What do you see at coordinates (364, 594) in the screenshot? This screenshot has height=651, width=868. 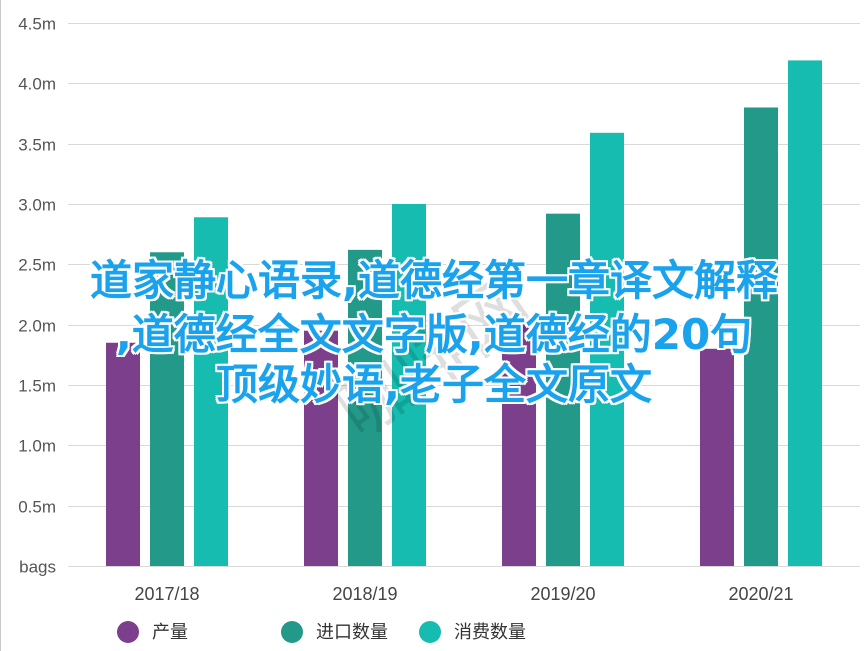 I see `x-tick-label: 2018/19` at bounding box center [364, 594].